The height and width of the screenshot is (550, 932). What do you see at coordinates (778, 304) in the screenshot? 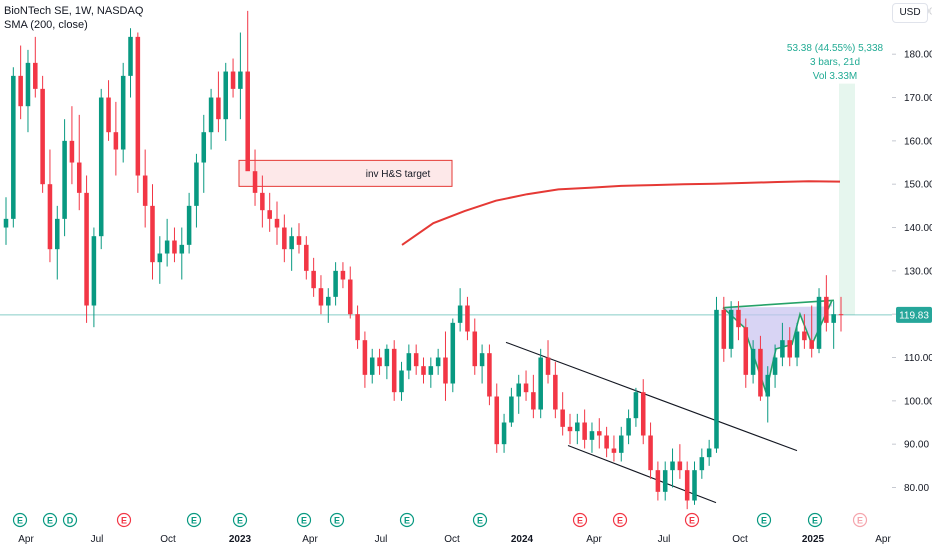
I see `neckline` at bounding box center [778, 304].